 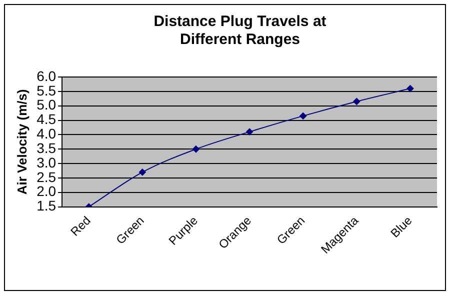 I want to click on x-tick-label: Blue, so click(x=401, y=226).